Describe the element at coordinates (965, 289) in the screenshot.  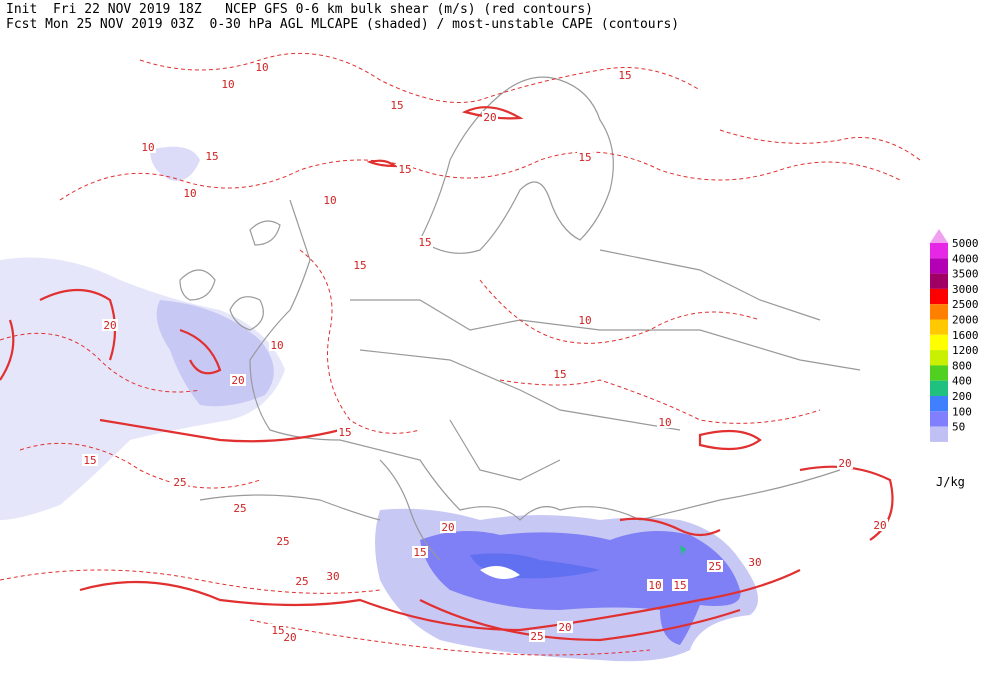
I see `legend-level: 3000` at that location.